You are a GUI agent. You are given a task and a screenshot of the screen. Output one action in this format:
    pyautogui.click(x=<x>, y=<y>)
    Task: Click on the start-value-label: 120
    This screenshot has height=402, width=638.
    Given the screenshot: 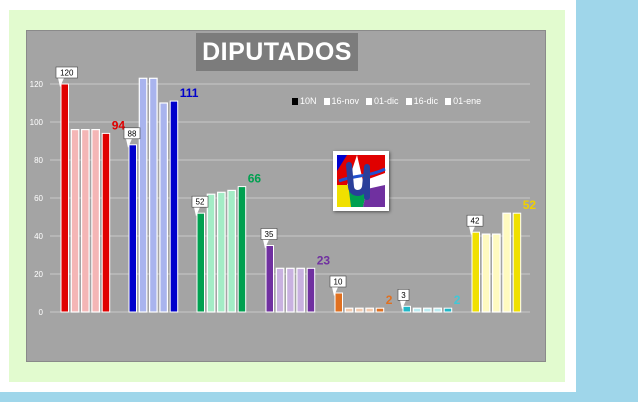 What is the action you would take?
    pyautogui.click(x=67, y=73)
    